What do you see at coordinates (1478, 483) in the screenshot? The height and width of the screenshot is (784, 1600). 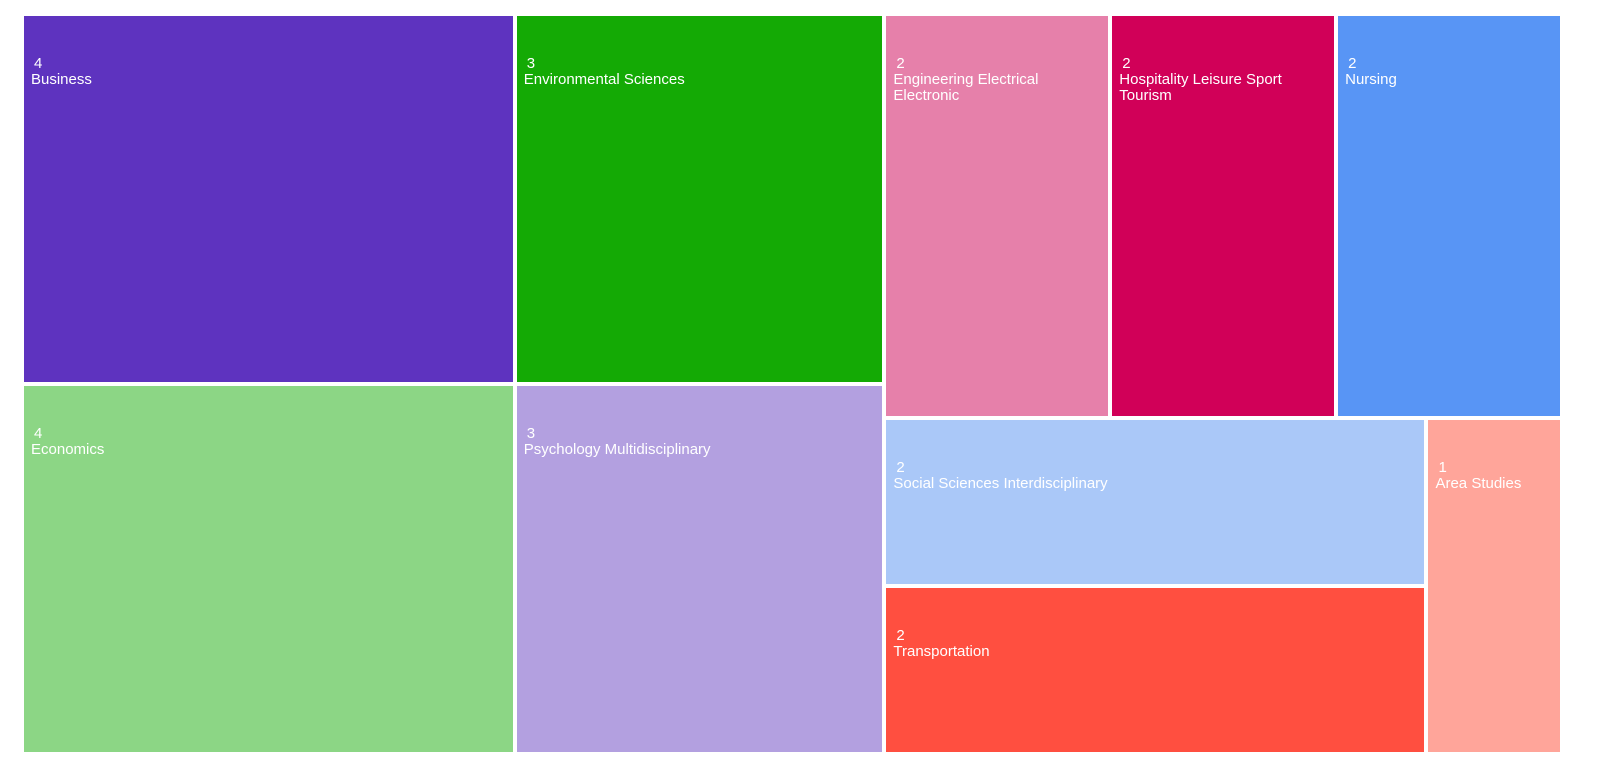 I see `tile-label: Area Studies` at bounding box center [1478, 483].